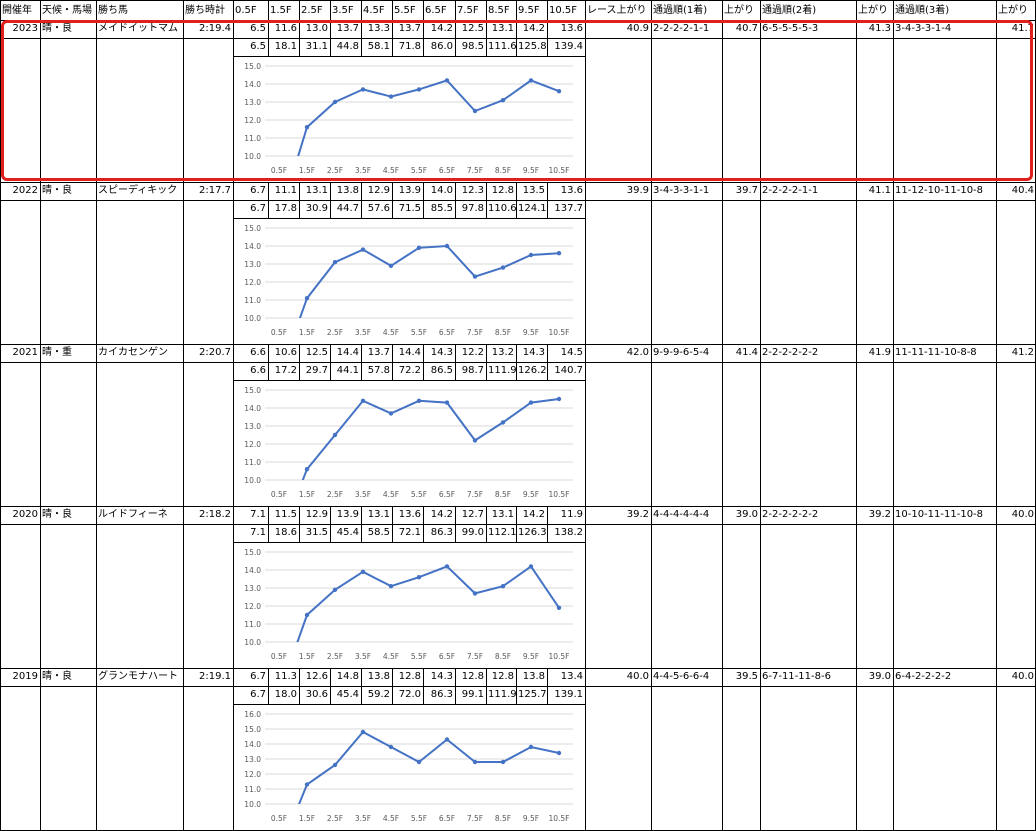 Image resolution: width=1036 pixels, height=831 pixels. Describe the element at coordinates (472, 46) in the screenshot. I see `cumulative-time-cell: 98.5` at that location.